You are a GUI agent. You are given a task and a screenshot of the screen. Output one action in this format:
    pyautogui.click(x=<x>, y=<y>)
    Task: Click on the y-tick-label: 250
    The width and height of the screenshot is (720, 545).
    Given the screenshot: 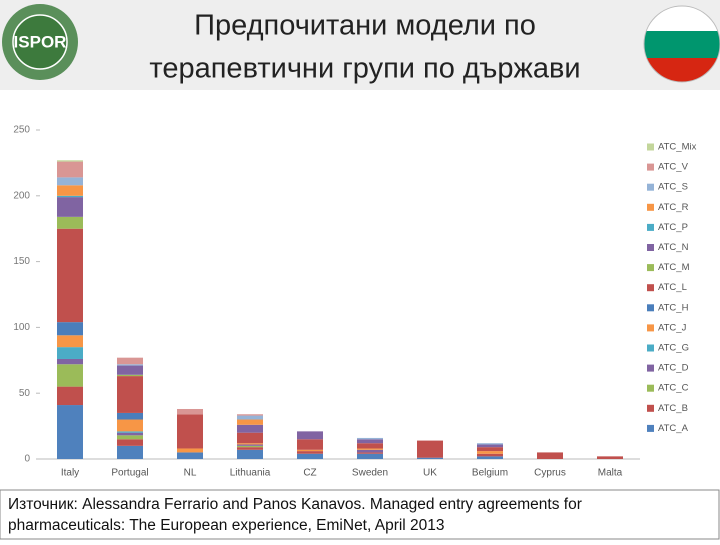 What is the action you would take?
    pyautogui.click(x=21, y=130)
    